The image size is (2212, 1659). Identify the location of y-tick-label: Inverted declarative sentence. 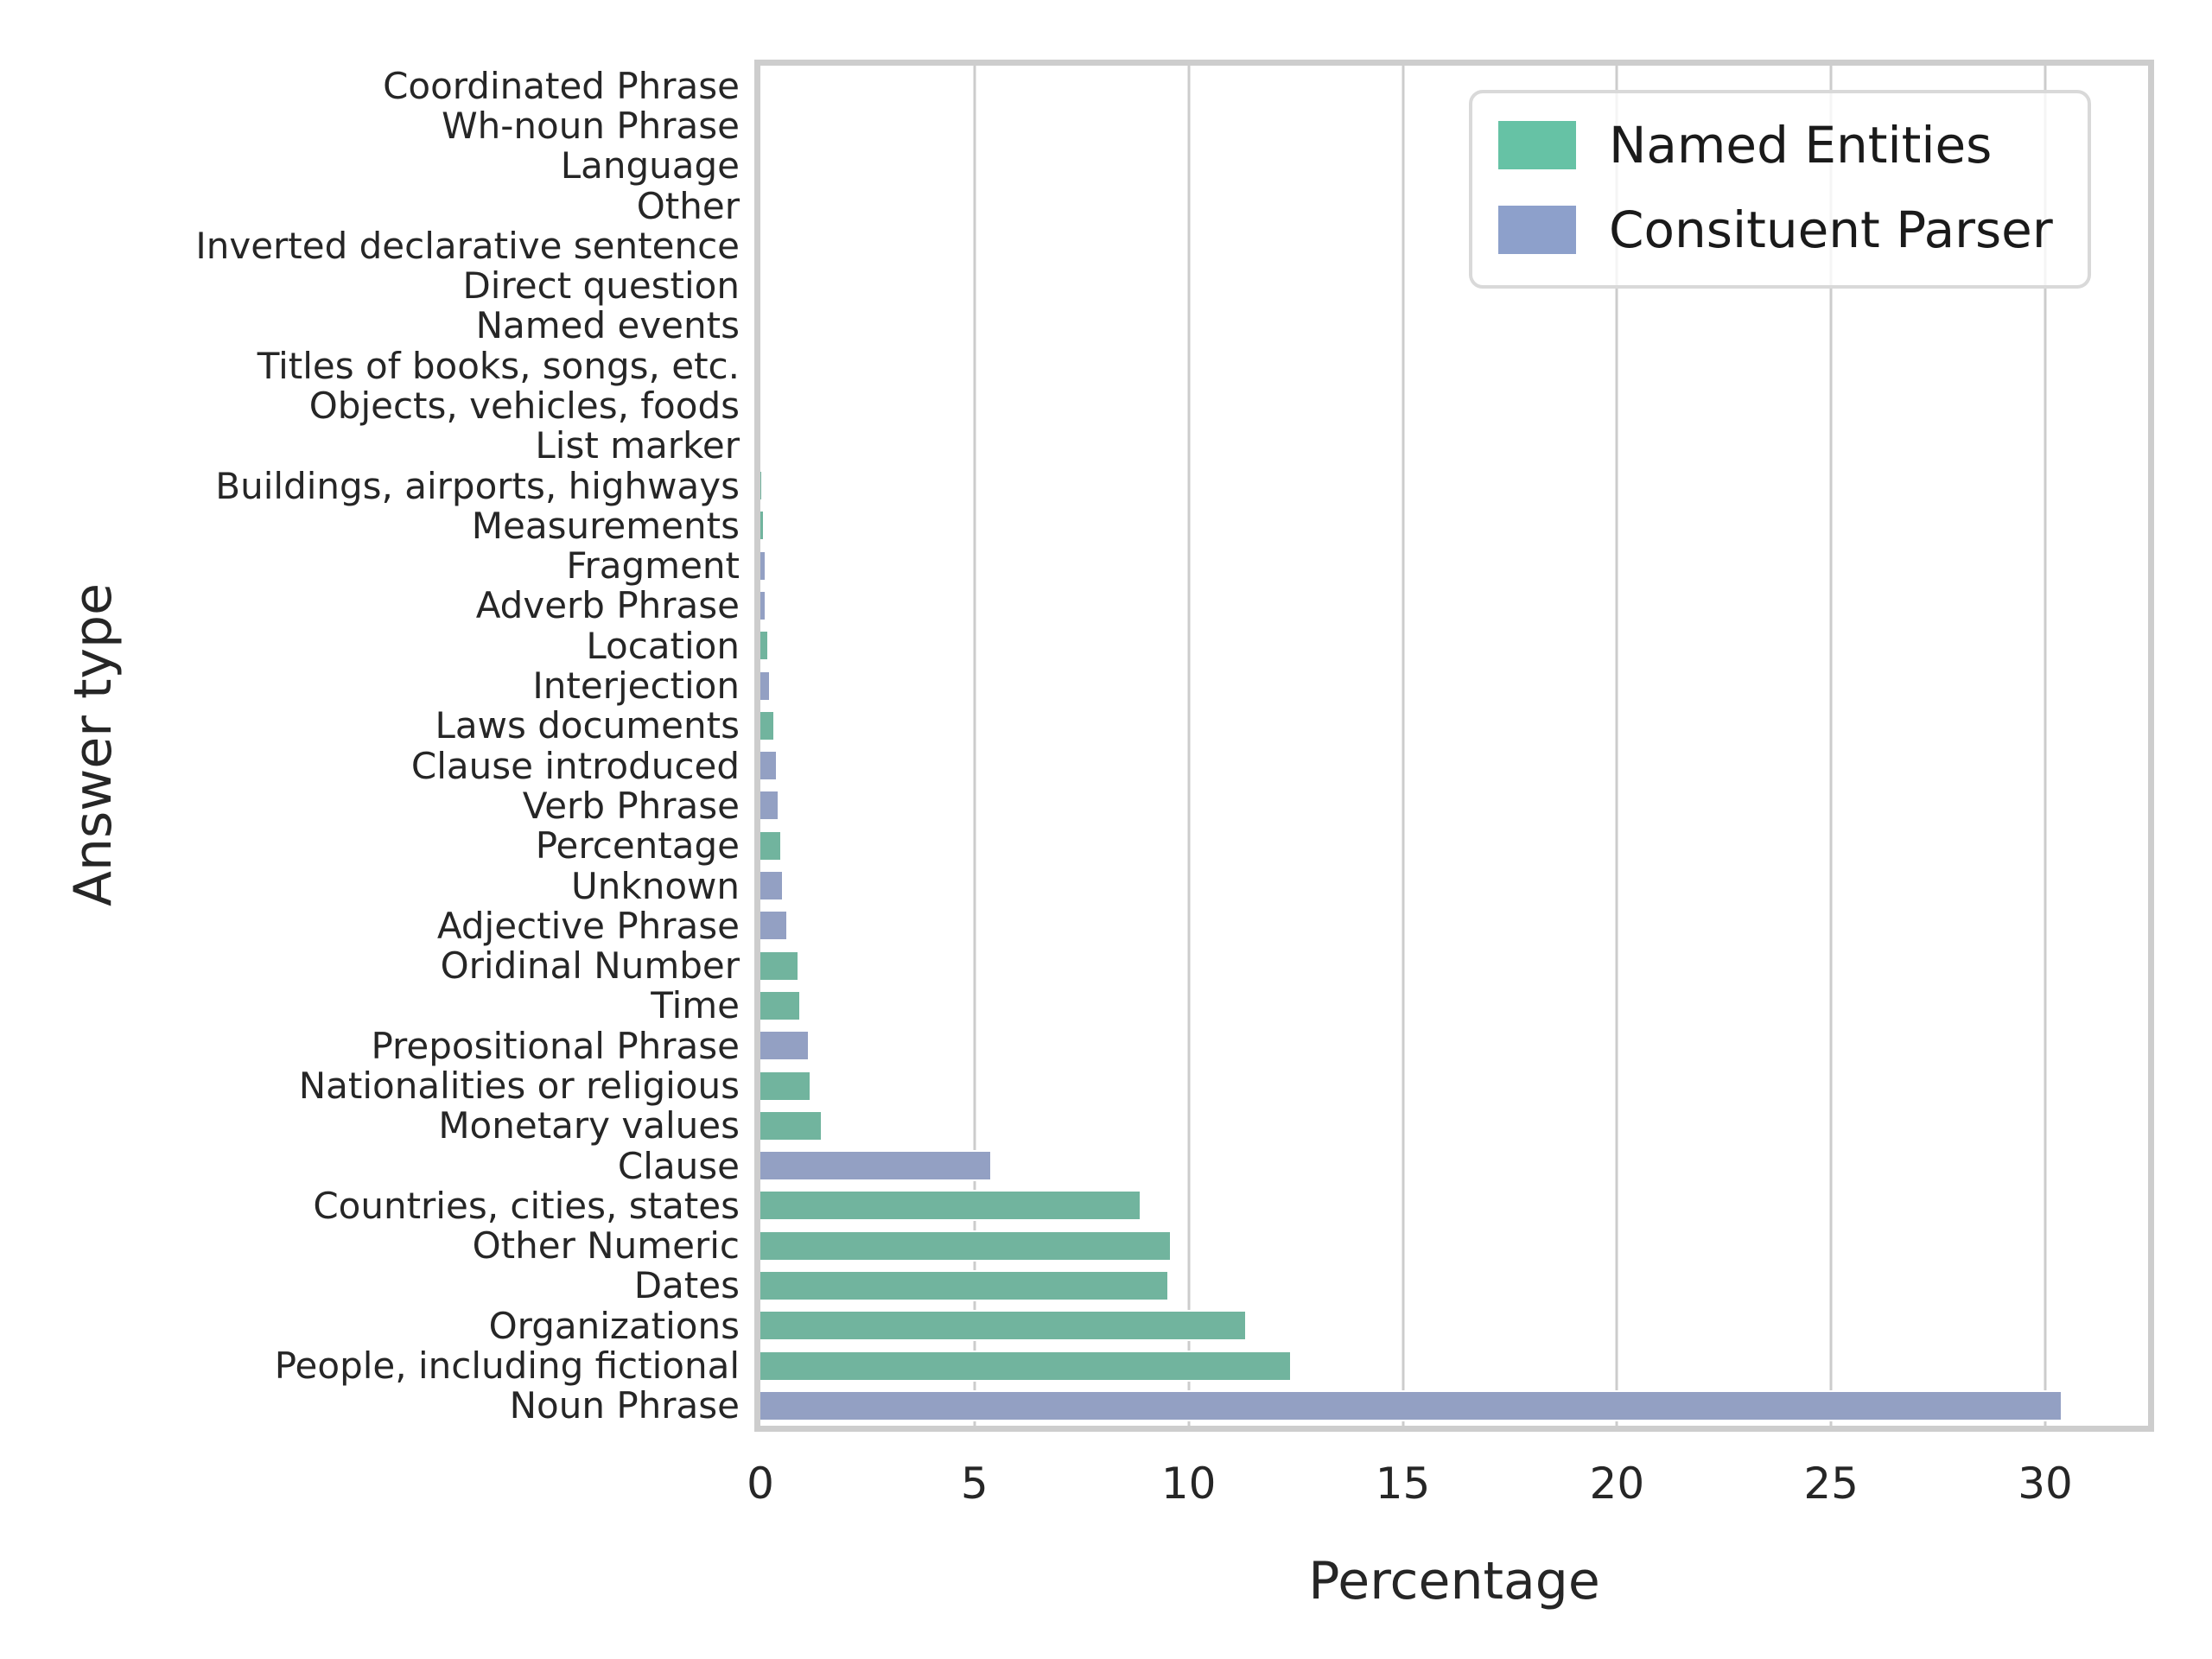
(467, 245).